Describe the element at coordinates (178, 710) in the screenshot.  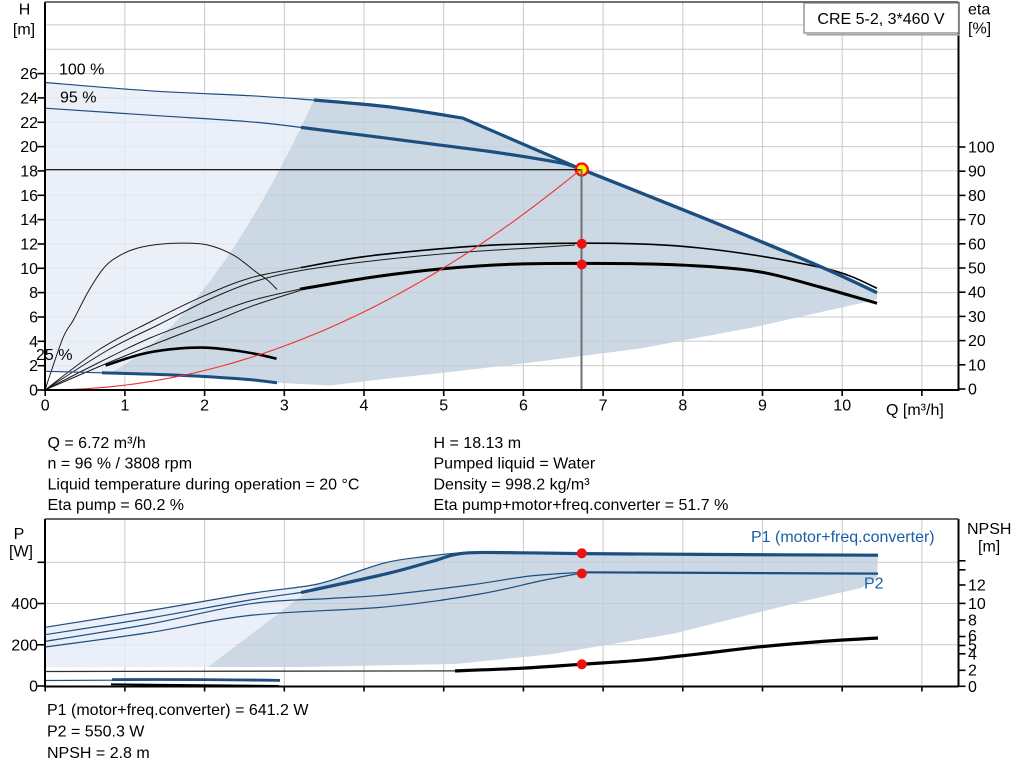
I see `svg-text:P1 (motor+freq.converter) = 64: P1 (motor+freq.converter) = 641.2 W` at that location.